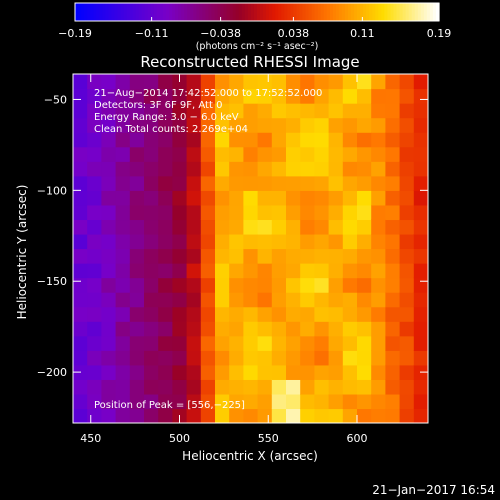 The width and height of the screenshot is (500, 500). What do you see at coordinates (52, 190) in the screenshot?
I see `y-tick-label: −100` at bounding box center [52, 190].